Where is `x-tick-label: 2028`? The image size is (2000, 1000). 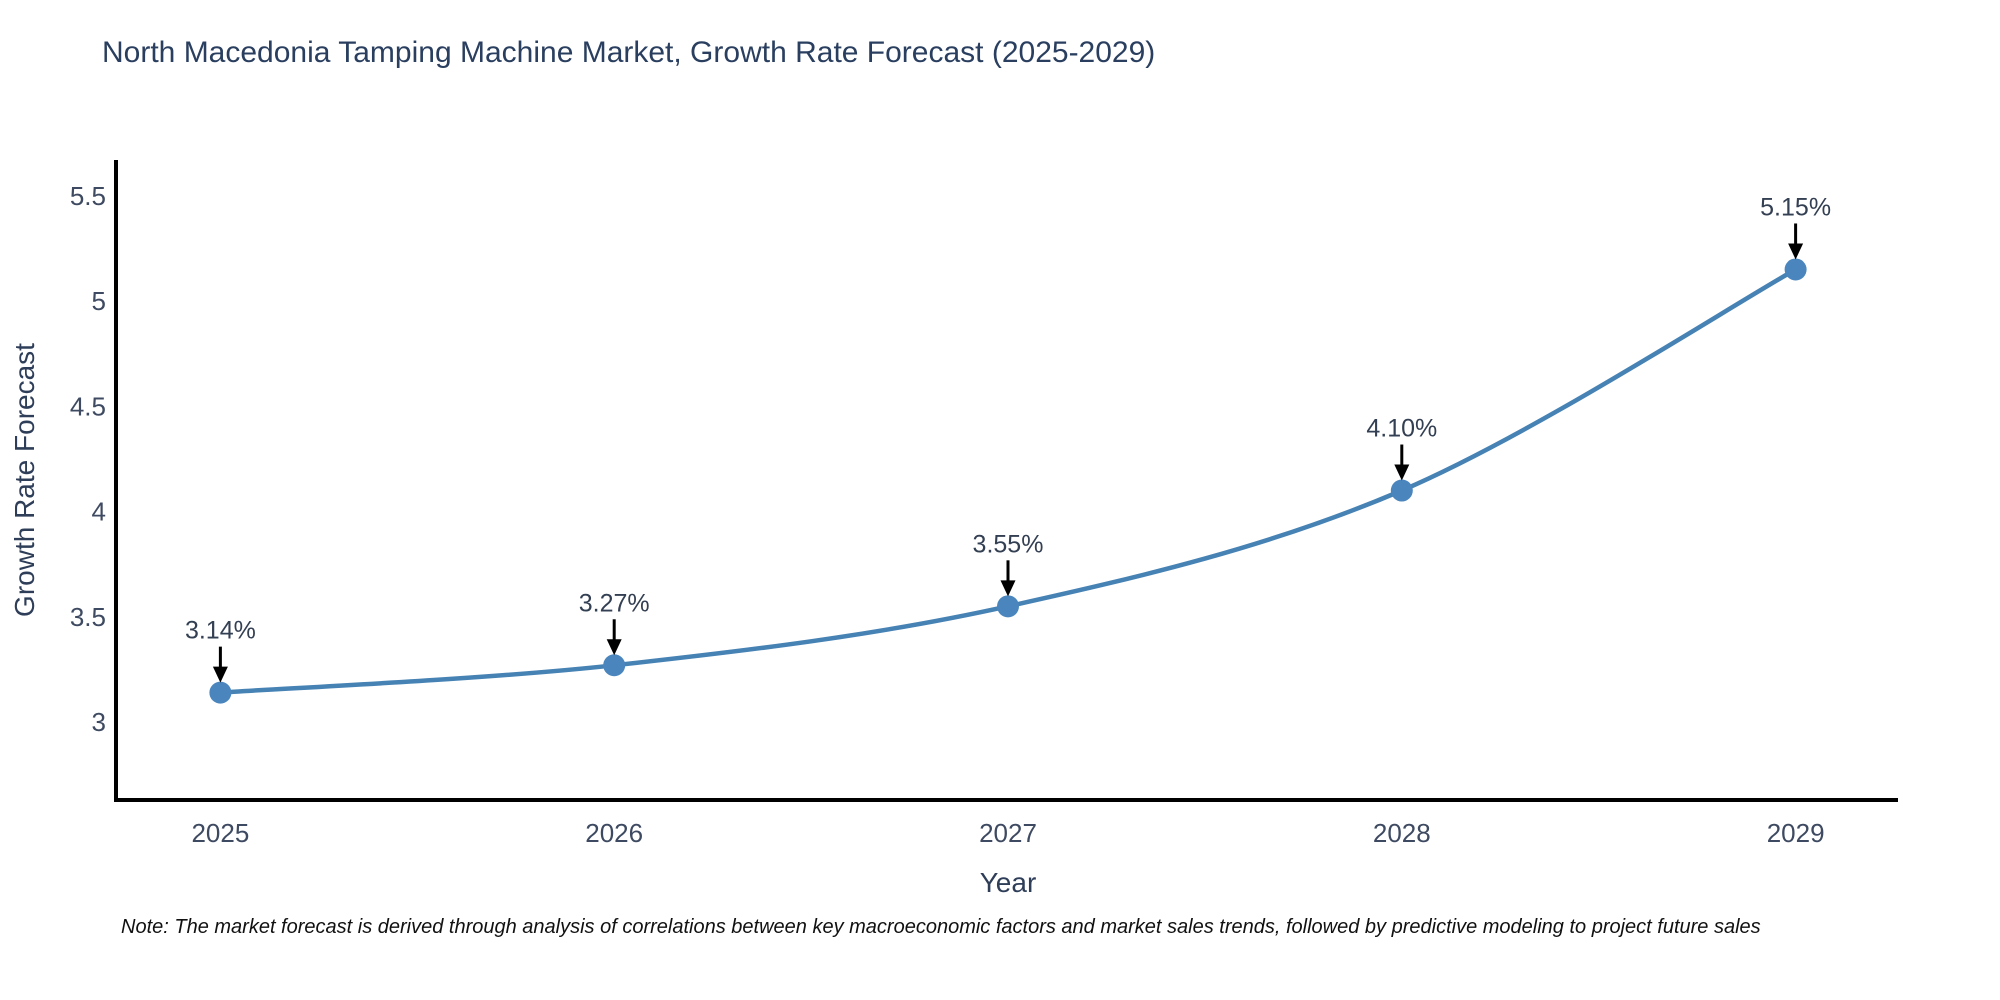
x-tick-label: 2028 is located at coordinates (1402, 833).